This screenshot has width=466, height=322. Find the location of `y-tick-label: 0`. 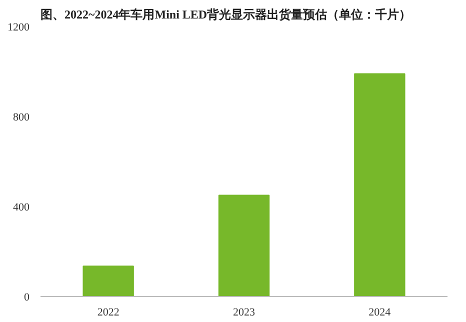

y-tick-label: 0 is located at coordinates (27, 298).